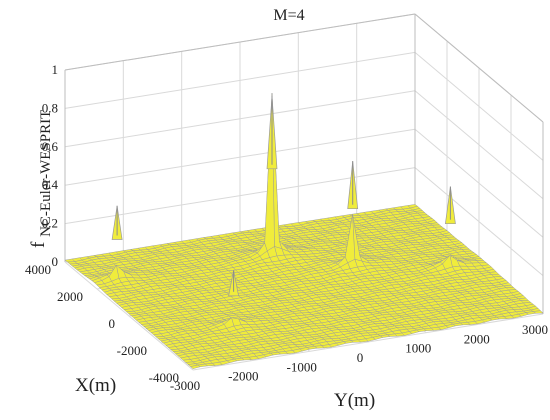  Describe the element at coordinates (360, 357) in the screenshot. I see `y-tick-label: 0` at that location.